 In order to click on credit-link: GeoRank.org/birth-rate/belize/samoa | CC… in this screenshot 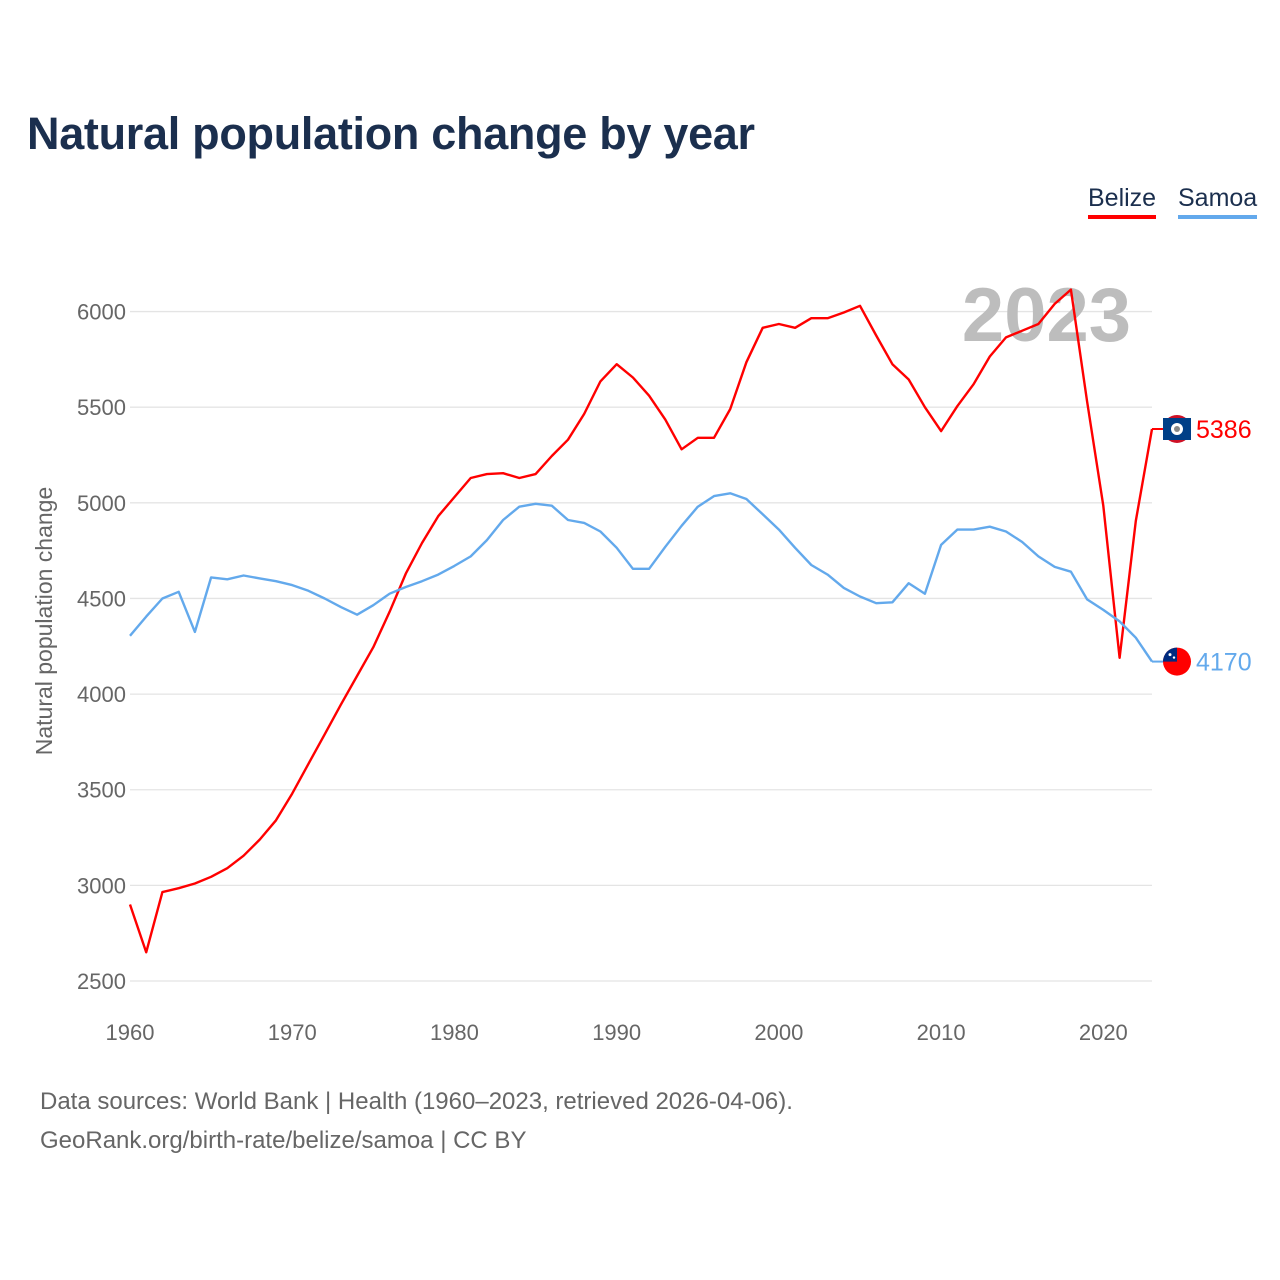, I will do `click(283, 1140)`.